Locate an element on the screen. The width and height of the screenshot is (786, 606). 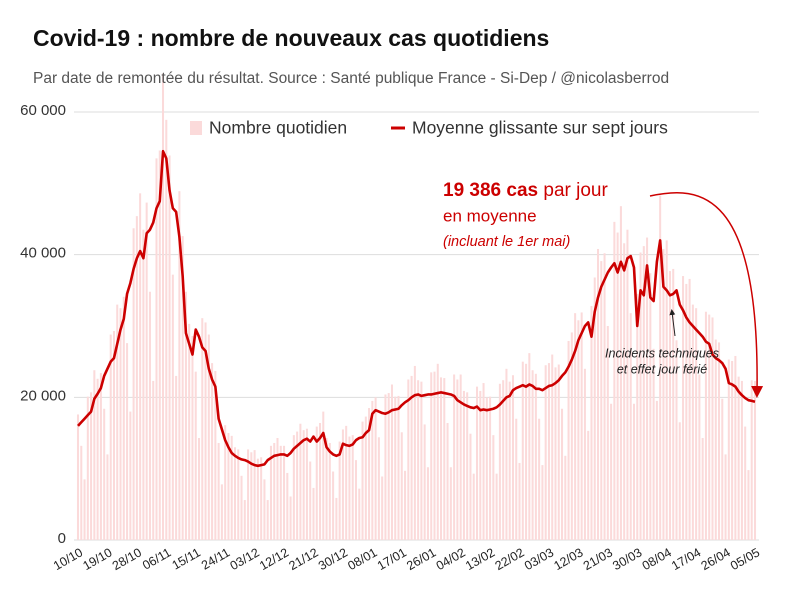
x-tick-label: 15/11 is located at coordinates (186, 558).